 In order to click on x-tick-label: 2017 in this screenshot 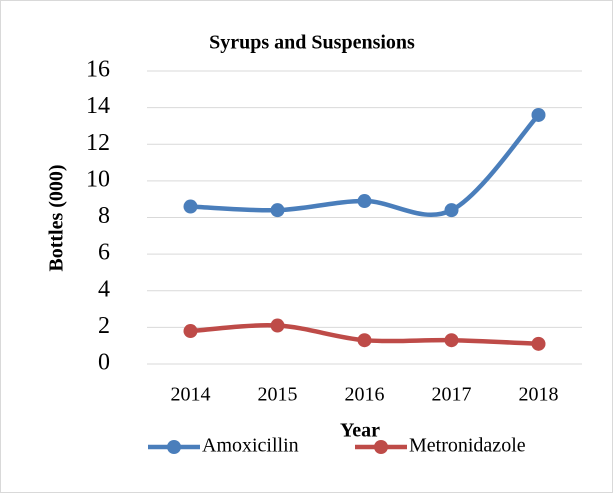, I will do `click(452, 395)`.